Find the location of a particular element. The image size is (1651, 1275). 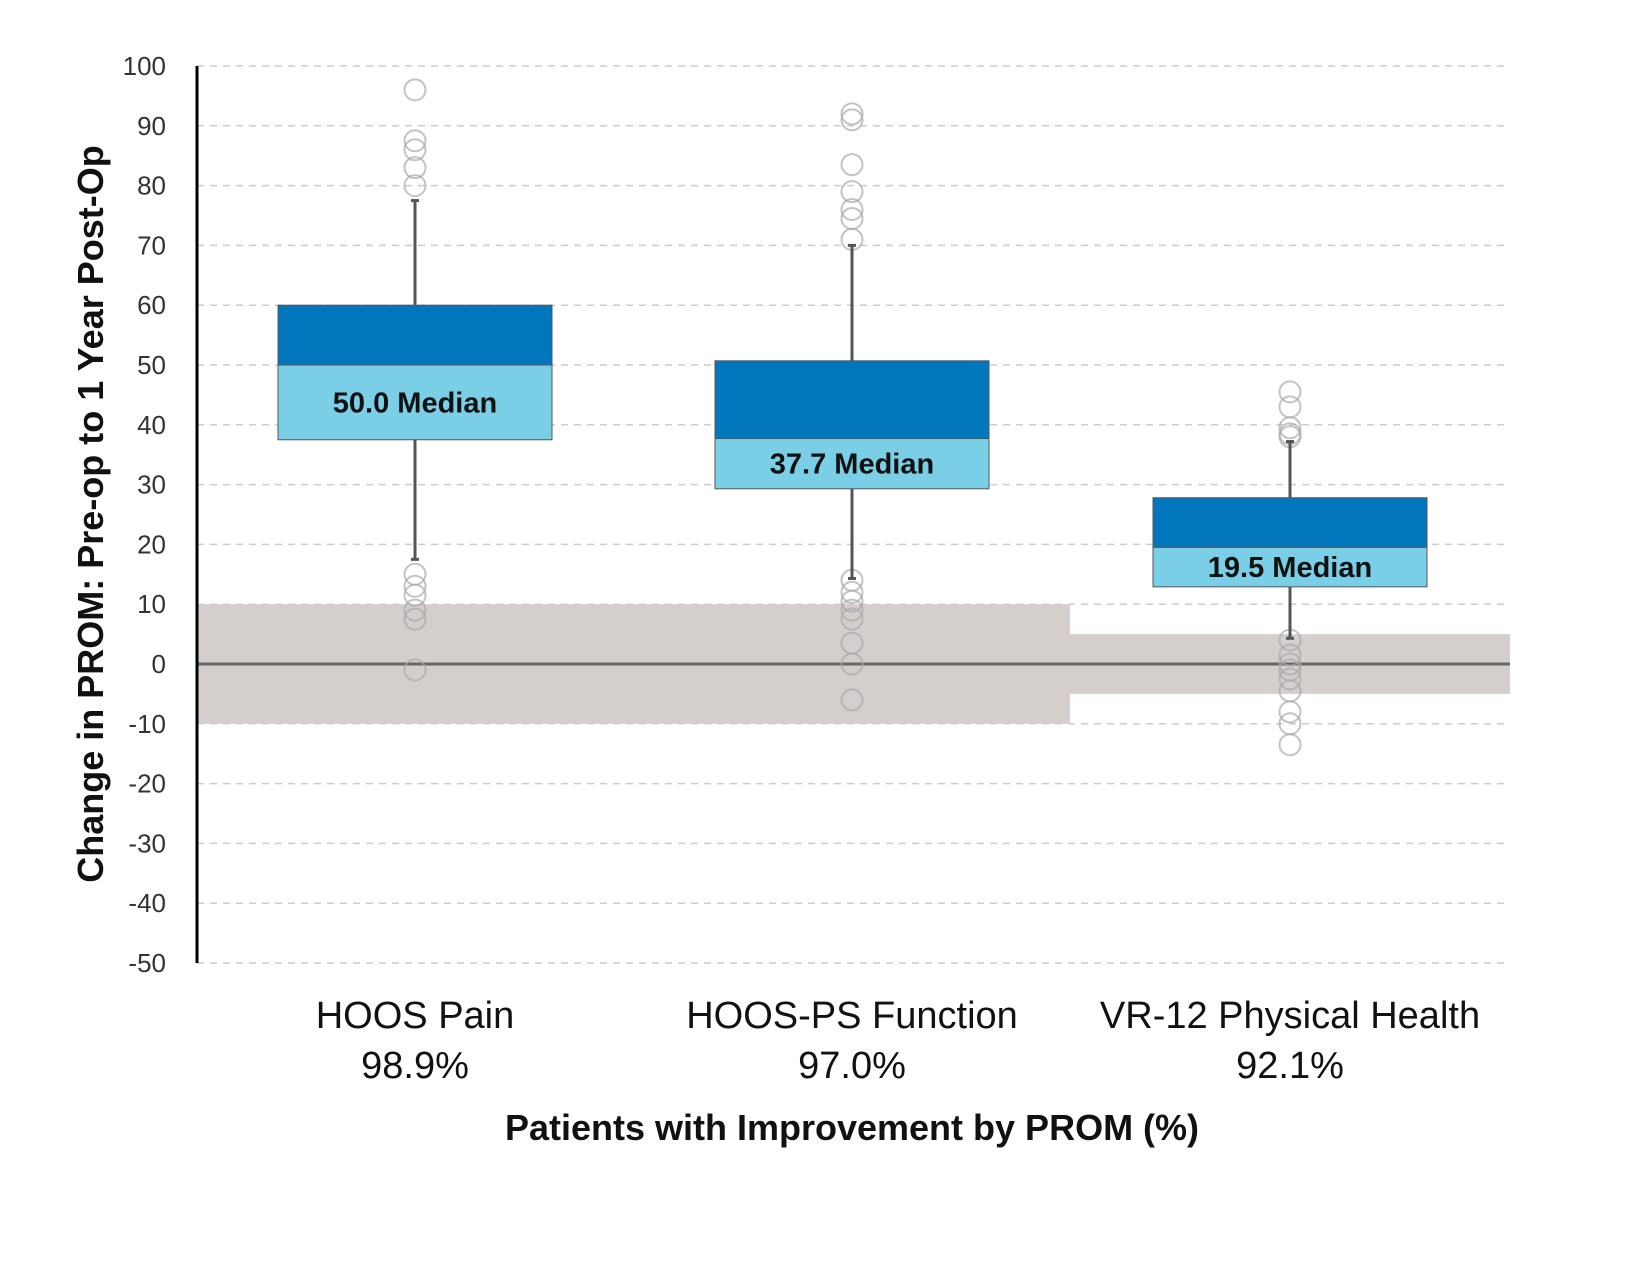

y-tick-label: -20 is located at coordinates (147, 784).